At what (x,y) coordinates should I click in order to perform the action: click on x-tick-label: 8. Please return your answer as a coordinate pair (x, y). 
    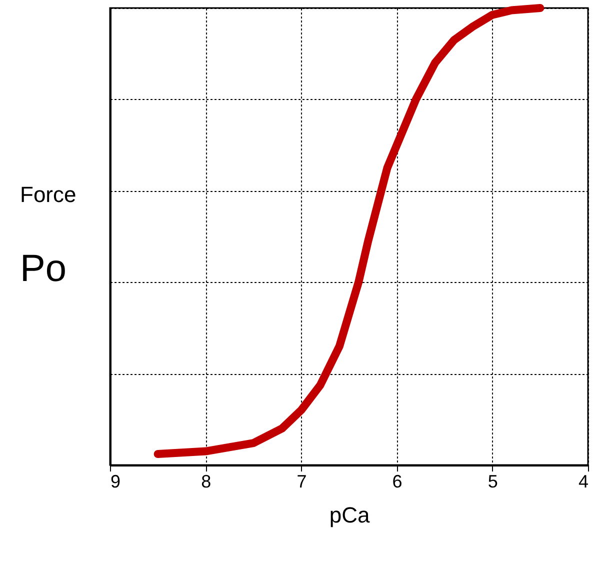
    Looking at the image, I should click on (206, 482).